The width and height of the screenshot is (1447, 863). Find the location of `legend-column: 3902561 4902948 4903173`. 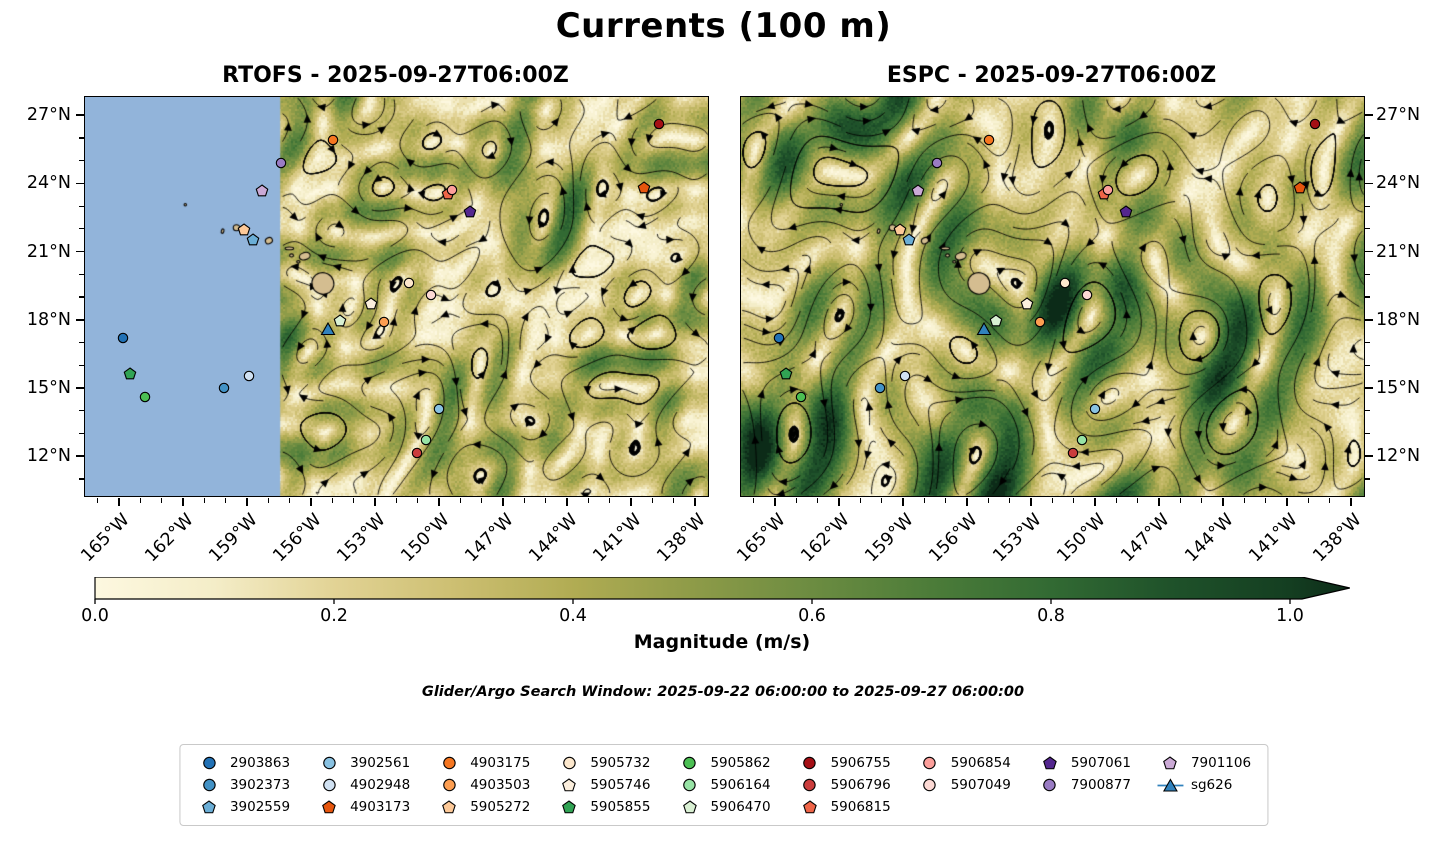

legend-column: 3902561 4902948 4903173 is located at coordinates (363, 785).